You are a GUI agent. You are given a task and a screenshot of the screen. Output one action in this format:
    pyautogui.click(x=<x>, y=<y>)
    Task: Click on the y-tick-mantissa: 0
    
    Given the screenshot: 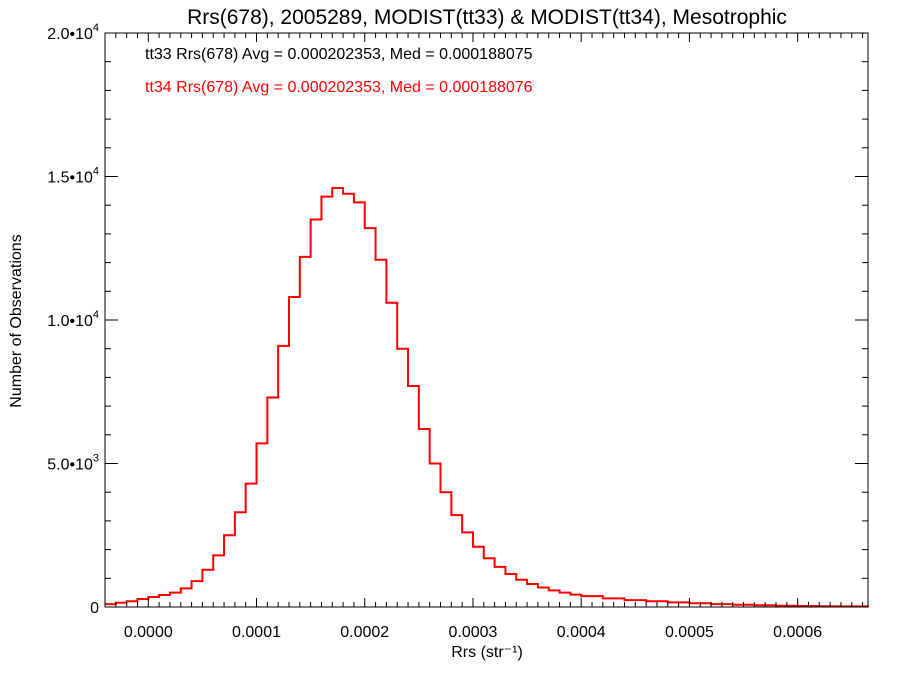 What is the action you would take?
    pyautogui.click(x=94, y=608)
    